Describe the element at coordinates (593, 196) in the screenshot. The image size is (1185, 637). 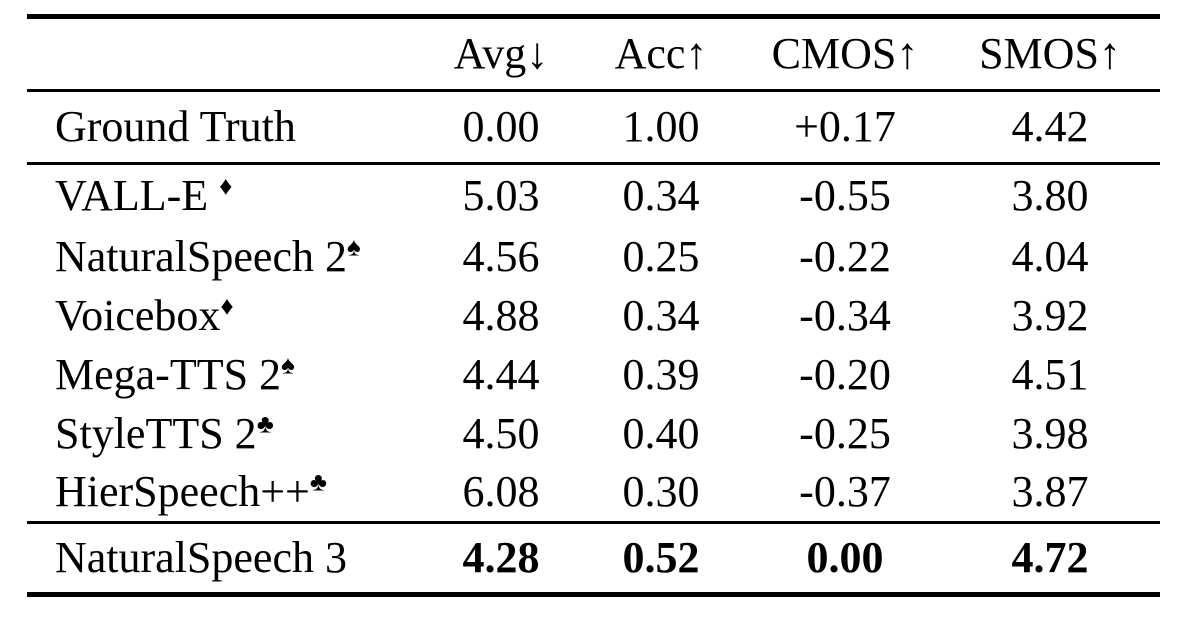
I see `table-row: VALL-E ♦ 5.03 0.34 -0.55 3.80` at that location.